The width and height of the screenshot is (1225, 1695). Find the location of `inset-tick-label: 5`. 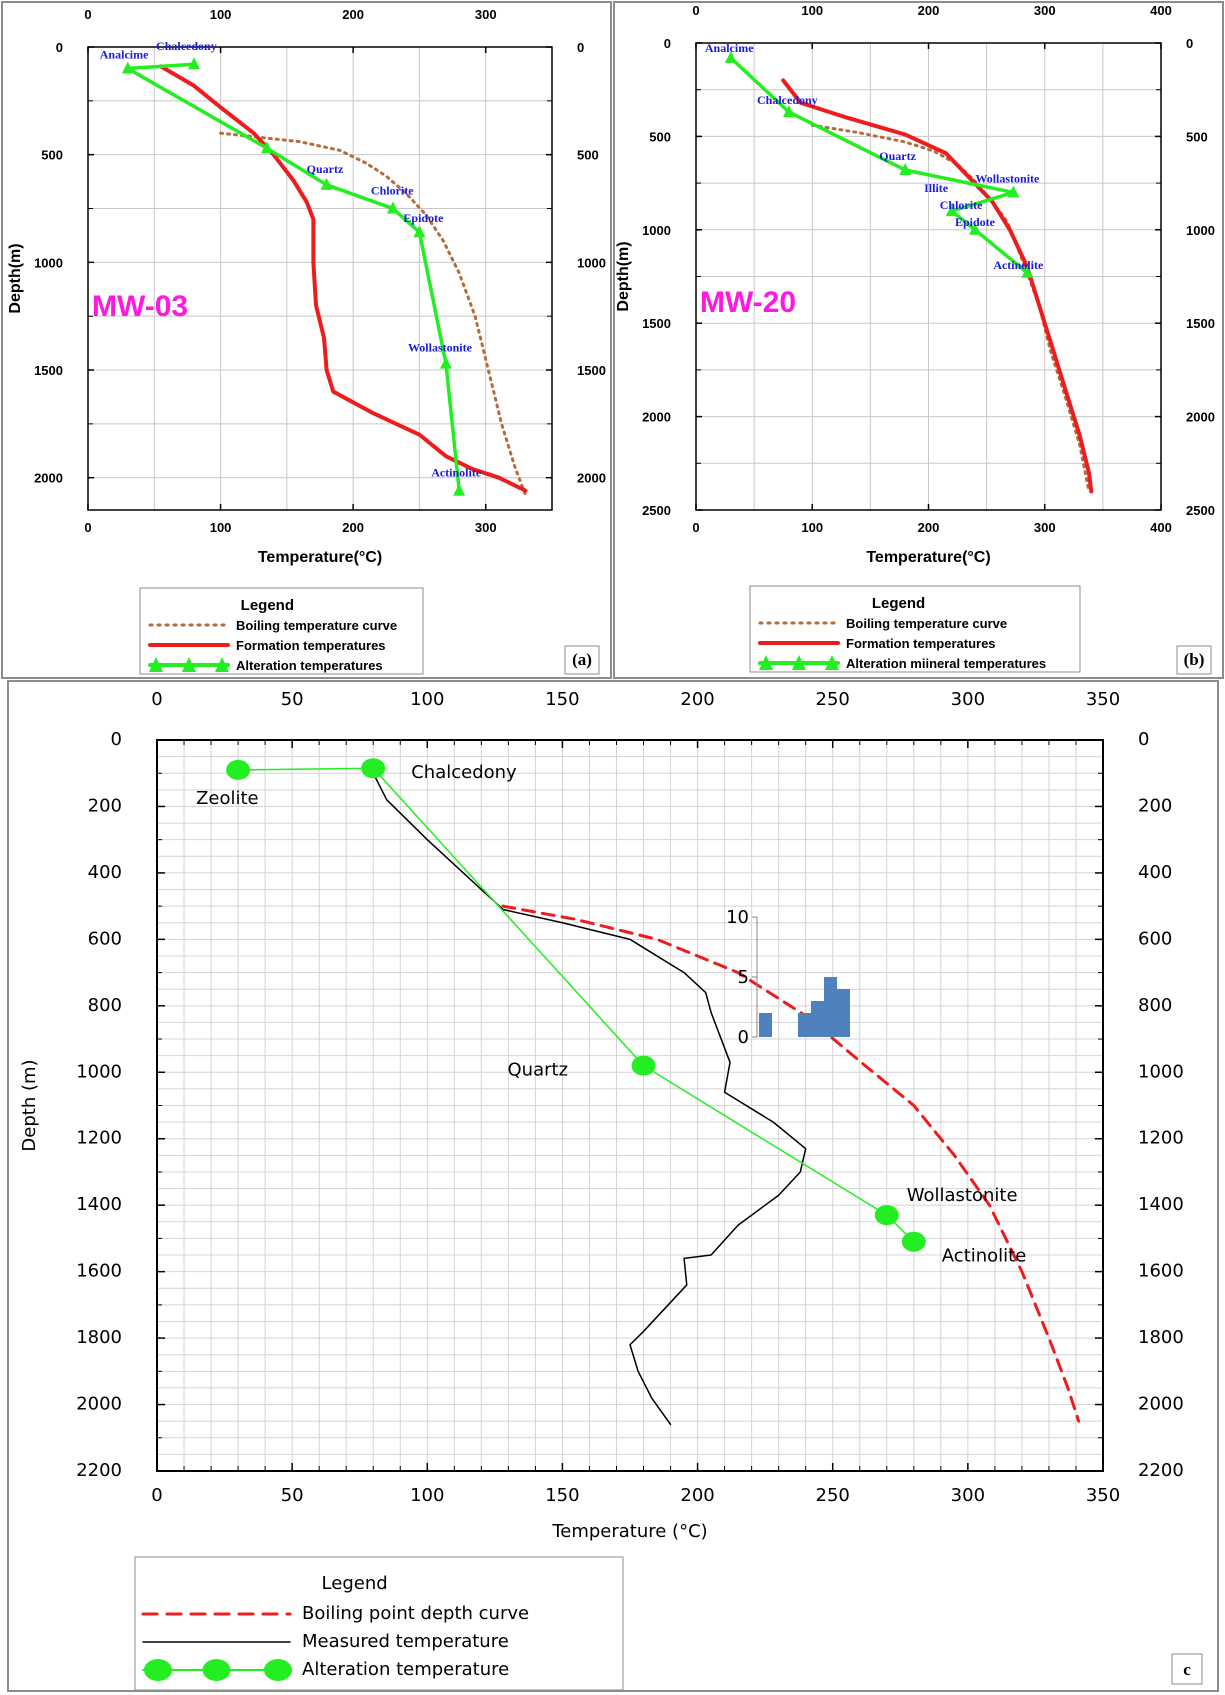

inset-tick-label: 5 is located at coordinates (743, 977).